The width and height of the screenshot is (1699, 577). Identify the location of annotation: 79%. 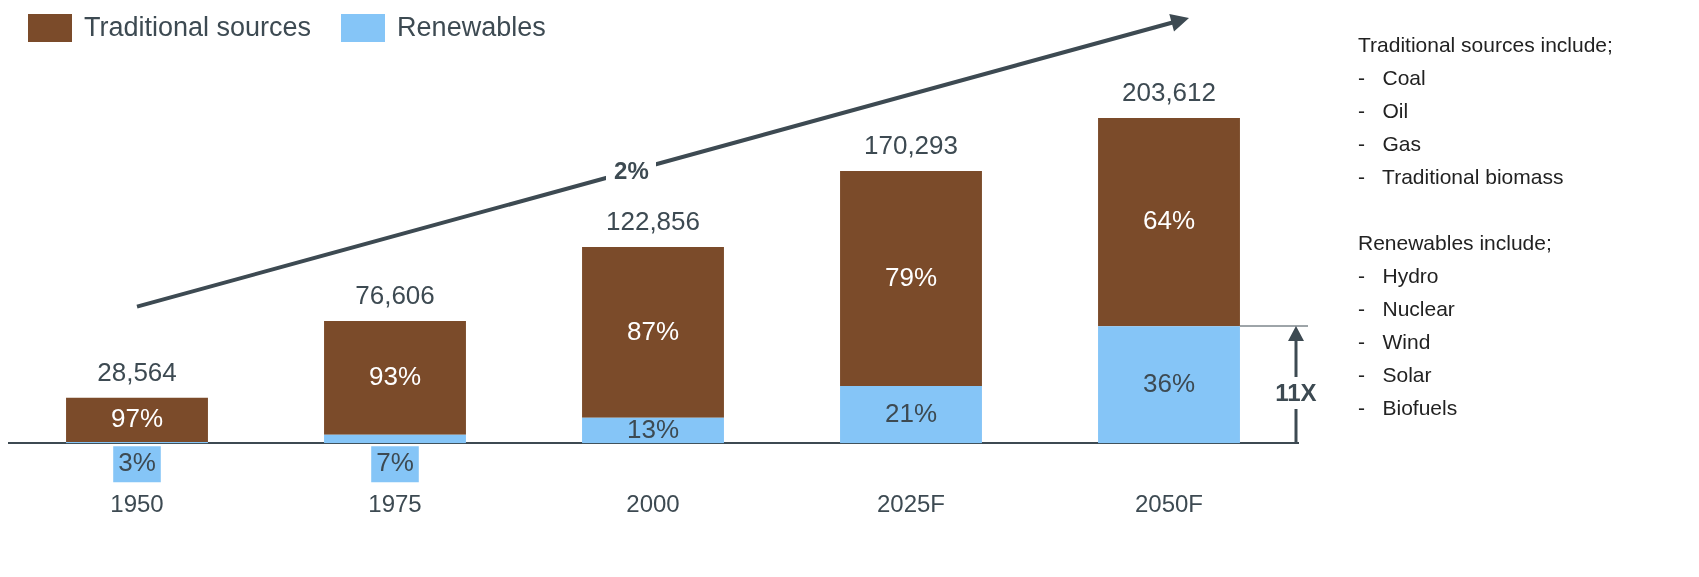
(911, 276).